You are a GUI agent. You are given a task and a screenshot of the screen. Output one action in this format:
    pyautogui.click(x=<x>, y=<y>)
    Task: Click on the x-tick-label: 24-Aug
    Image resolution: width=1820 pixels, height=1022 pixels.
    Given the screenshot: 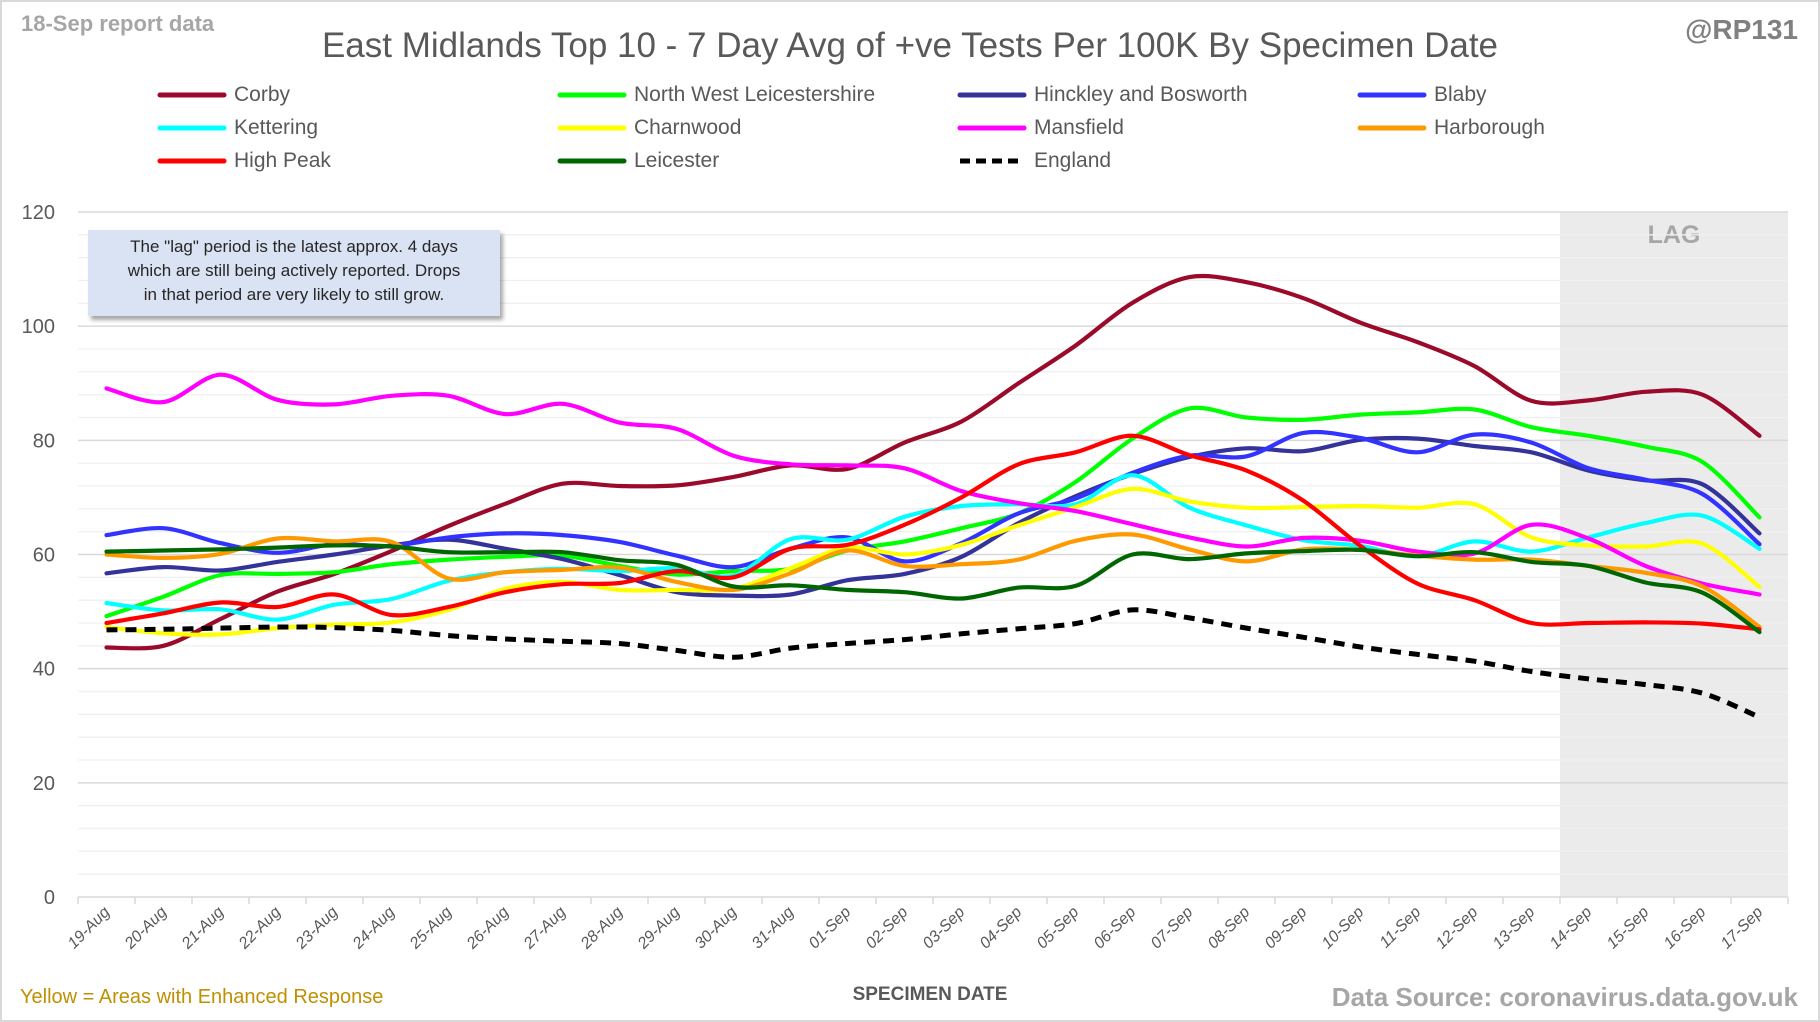 What is the action you would take?
    pyautogui.click(x=373, y=928)
    